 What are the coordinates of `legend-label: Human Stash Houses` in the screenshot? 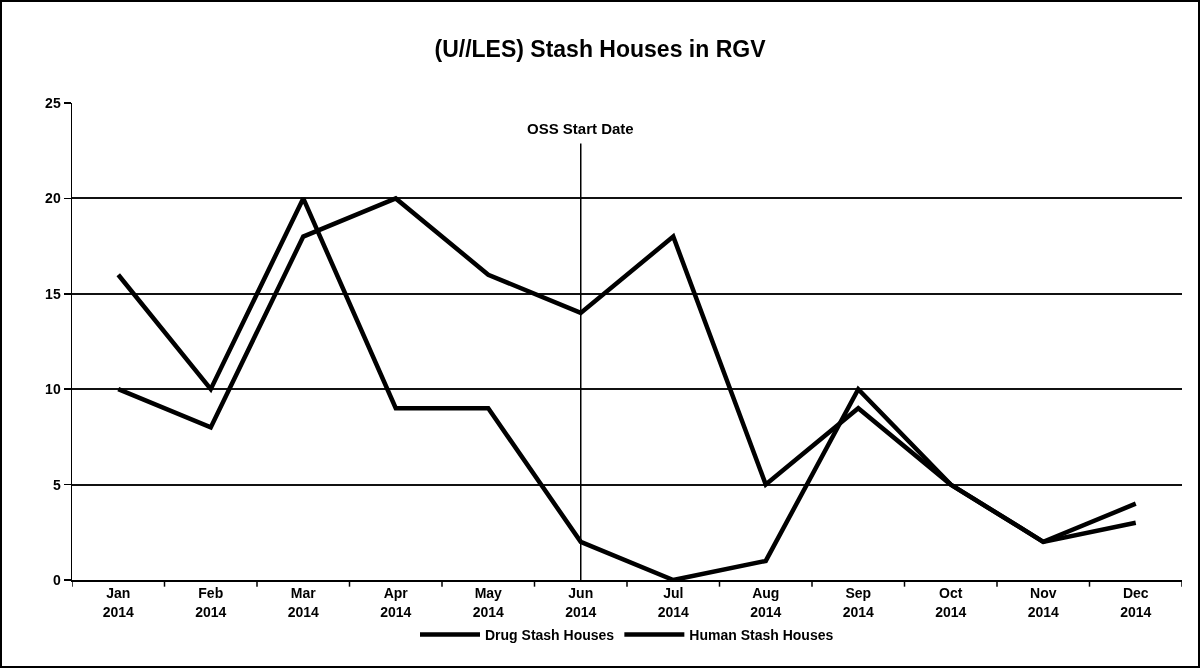 It's located at (761, 634).